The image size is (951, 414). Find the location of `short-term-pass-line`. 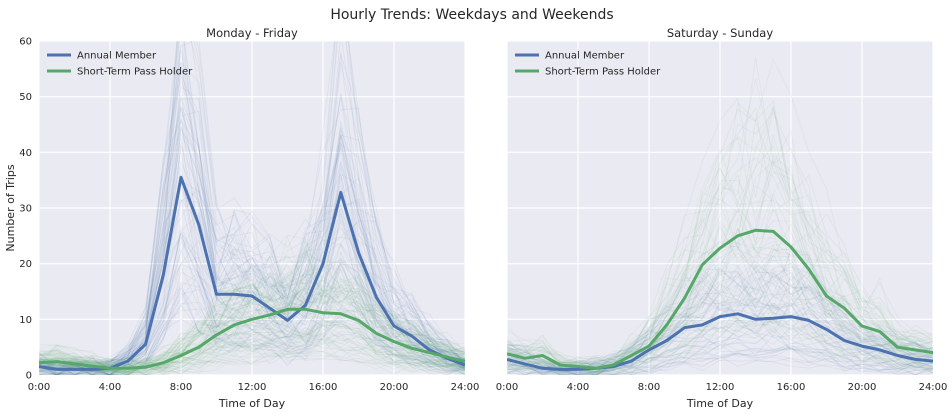

short-term-pass-line is located at coordinates (252, 338).